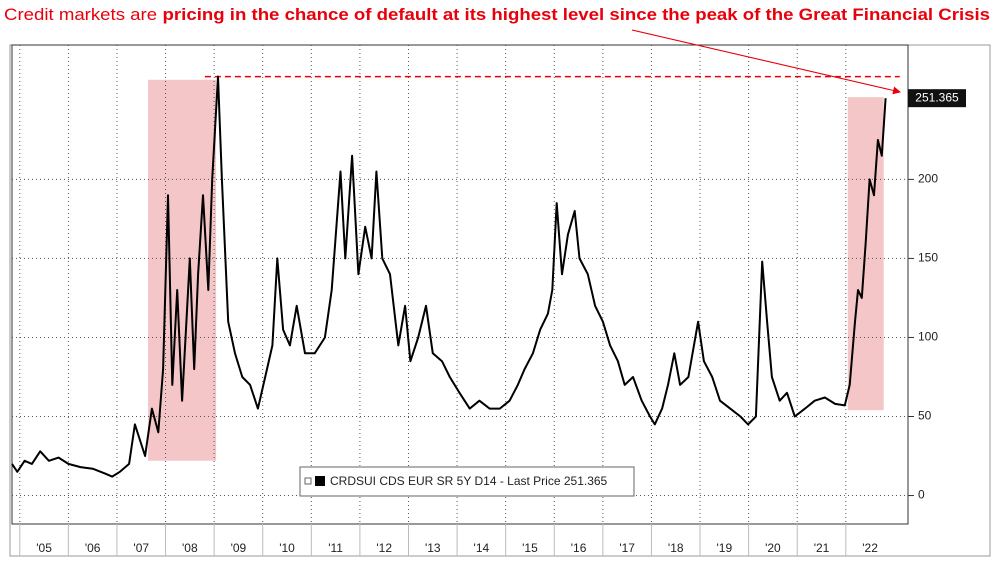 The image size is (1000, 573). I want to click on y-tick-label: 200, so click(928, 179).